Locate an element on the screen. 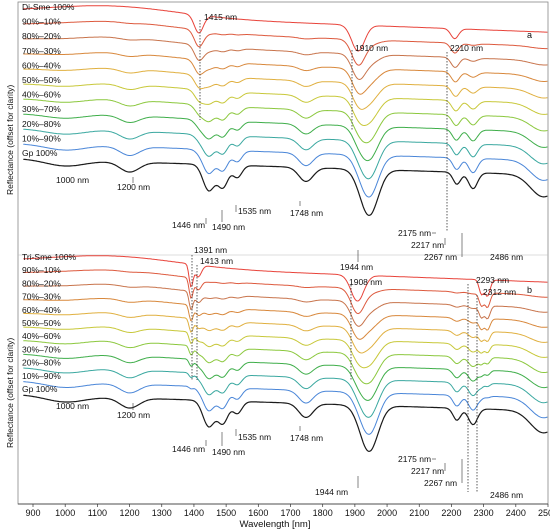 The height and width of the screenshot is (531, 550). series-label-a-3: 70%–30% is located at coordinates (41, 51).